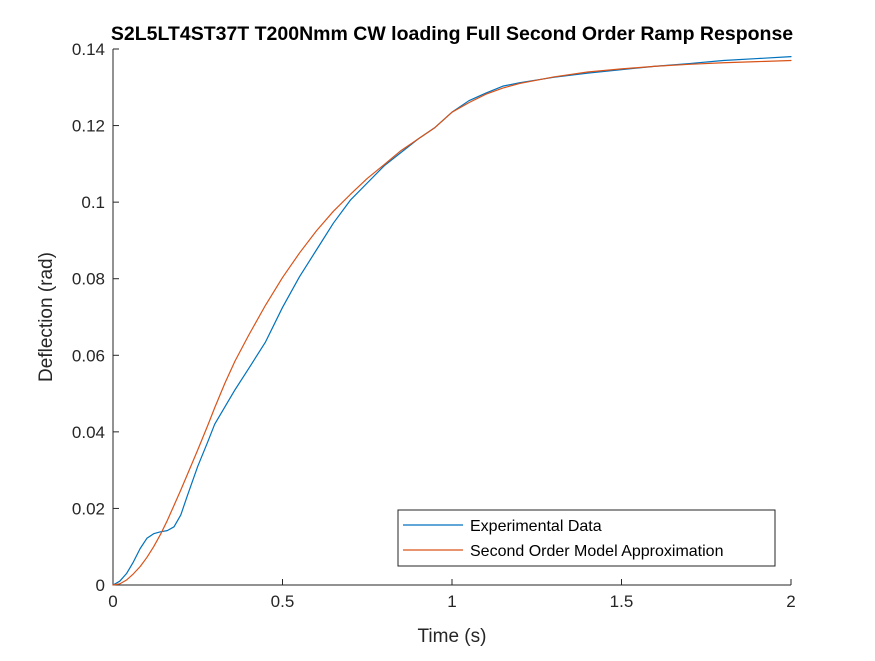 The height and width of the screenshot is (661, 875). What do you see at coordinates (95, 317) in the screenshot?
I see `y-ticks: 0 0.02 0.04 0.06 0.08 0.1 0.12 0.14` at bounding box center [95, 317].